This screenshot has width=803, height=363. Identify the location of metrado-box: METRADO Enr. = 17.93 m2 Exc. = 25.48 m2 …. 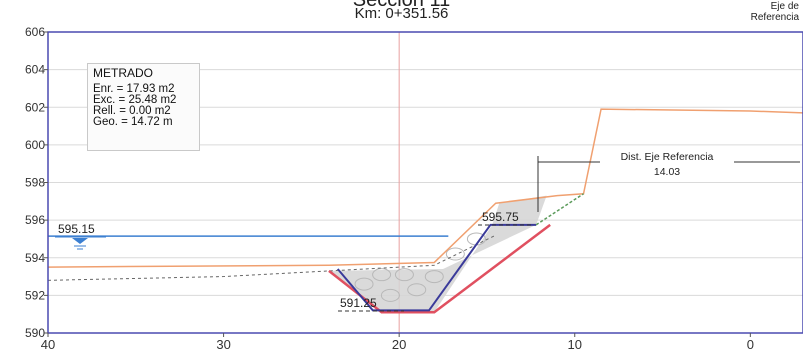
(143, 107).